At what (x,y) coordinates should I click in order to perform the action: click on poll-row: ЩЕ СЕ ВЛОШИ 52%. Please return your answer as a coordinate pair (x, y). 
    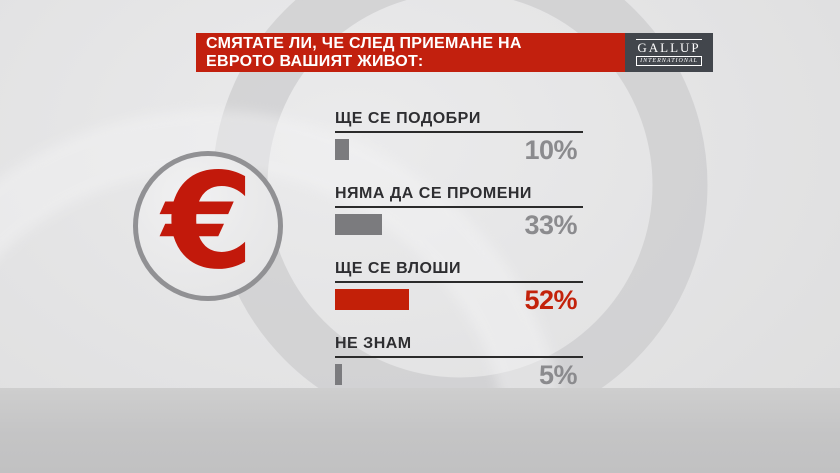
    Looking at the image, I should click on (459, 291).